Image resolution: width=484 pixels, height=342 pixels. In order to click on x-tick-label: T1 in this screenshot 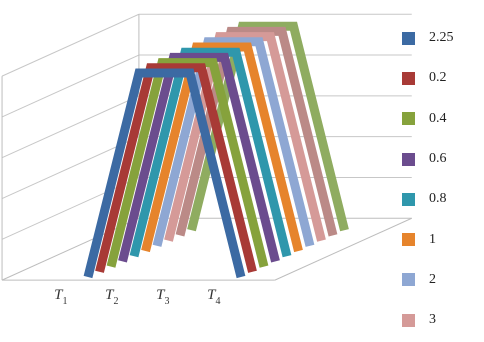, I will do `click(60, 297)`.